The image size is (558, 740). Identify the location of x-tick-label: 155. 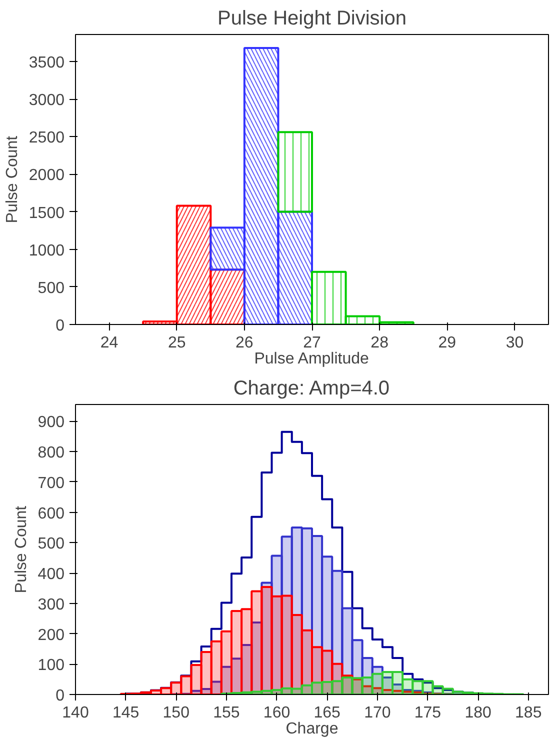
(226, 713).